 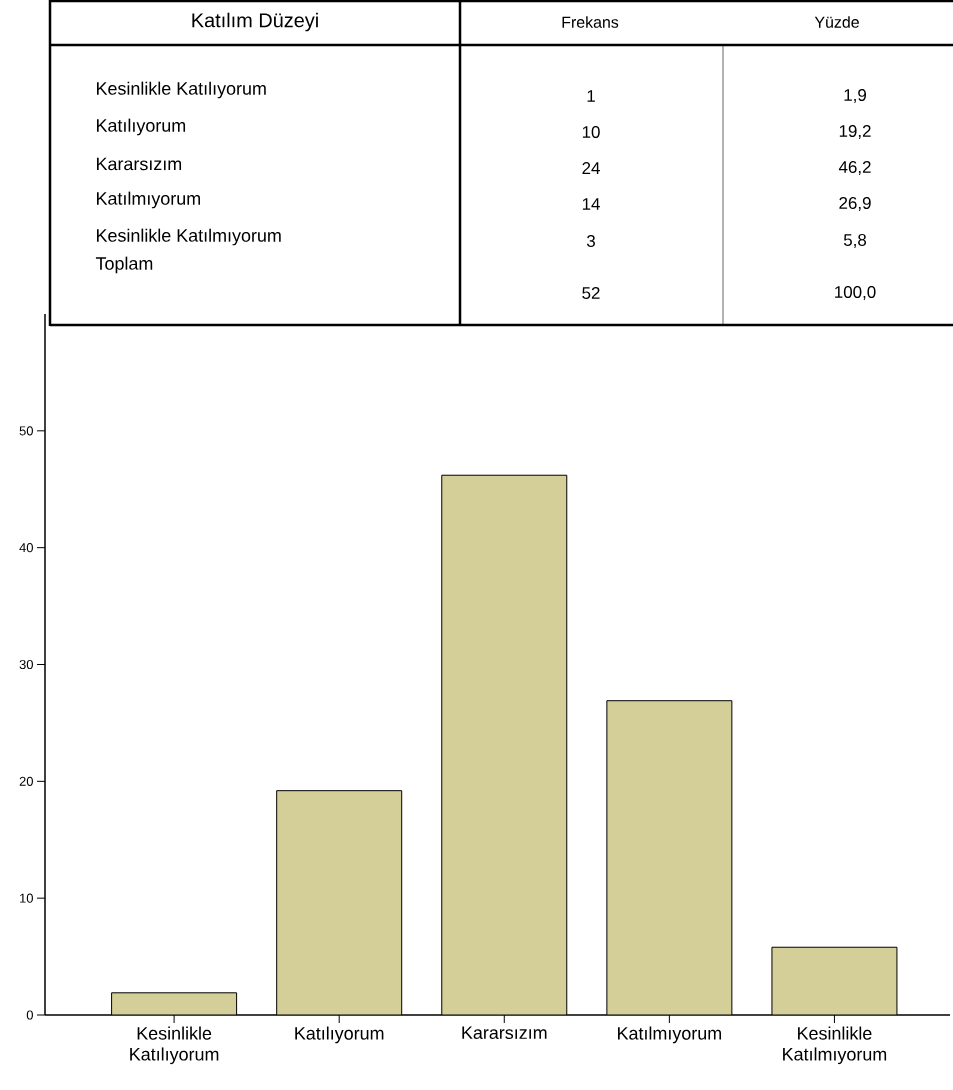 What do you see at coordinates (591, 292) in the screenshot?
I see `text: 52` at bounding box center [591, 292].